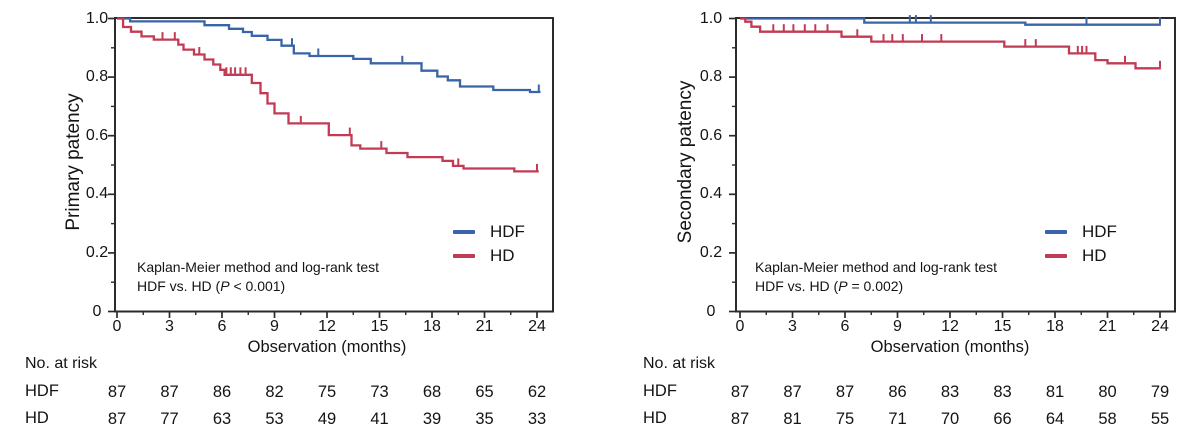  Describe the element at coordinates (897, 419) in the screenshot. I see `at-risk-count: 71` at that location.